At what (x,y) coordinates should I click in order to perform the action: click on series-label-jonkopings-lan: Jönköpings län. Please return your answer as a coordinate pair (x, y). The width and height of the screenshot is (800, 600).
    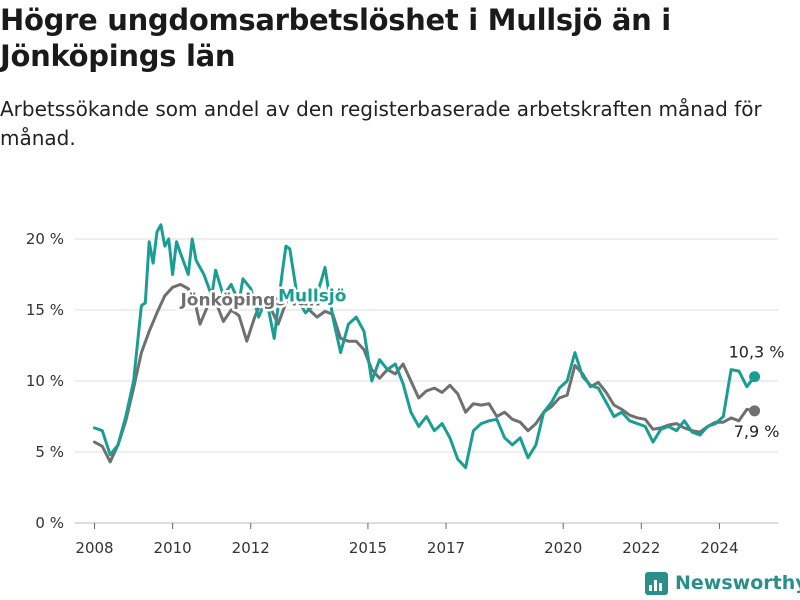
    Looking at the image, I should click on (249, 301).